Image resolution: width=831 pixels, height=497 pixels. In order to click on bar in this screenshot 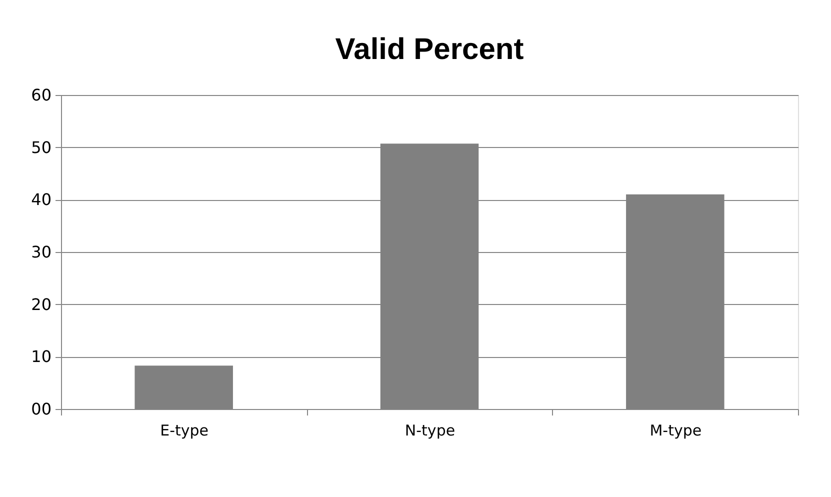, I will do `click(183, 387)`.